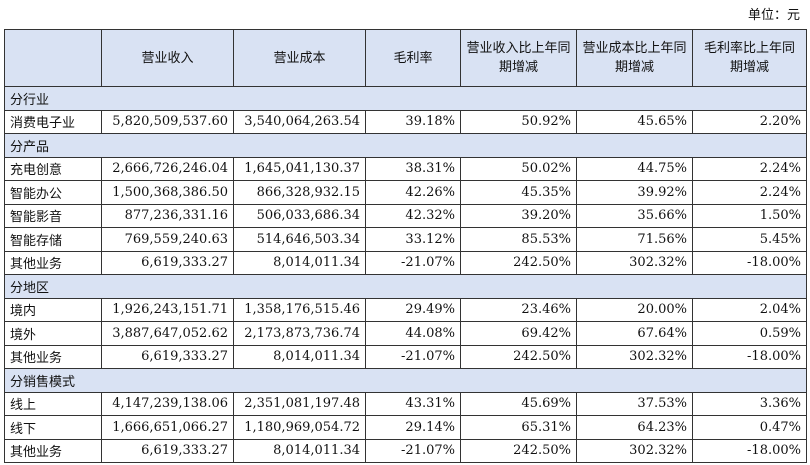 The width and height of the screenshot is (810, 465). What do you see at coordinates (53, 403) in the screenshot?
I see `row-label-cell: 线上` at bounding box center [53, 403].